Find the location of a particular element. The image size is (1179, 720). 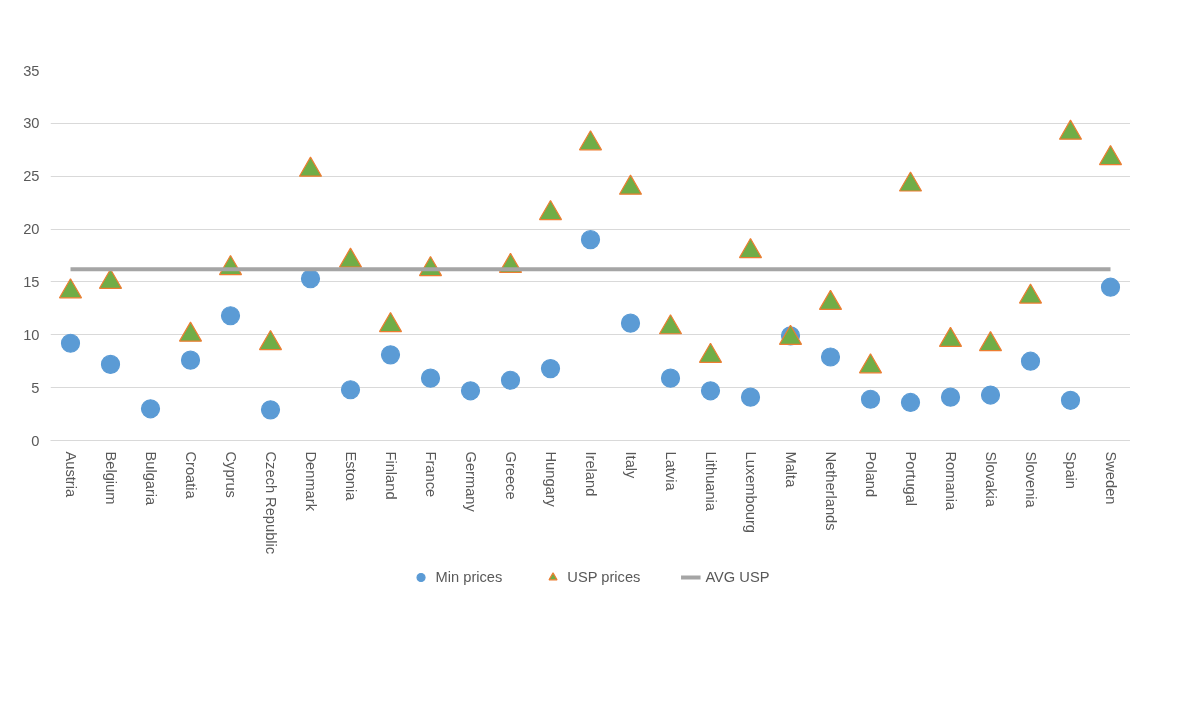

y-tick-label: 10 is located at coordinates (31, 334).